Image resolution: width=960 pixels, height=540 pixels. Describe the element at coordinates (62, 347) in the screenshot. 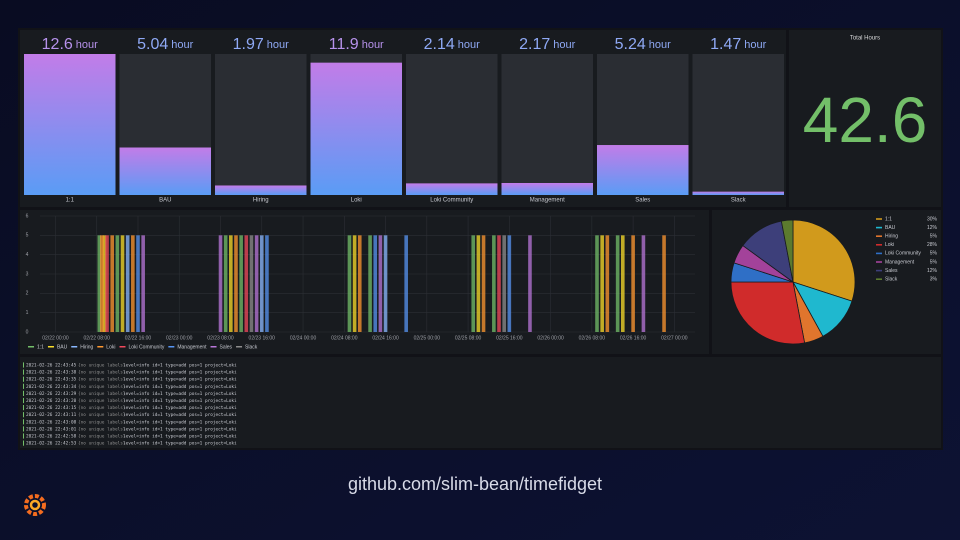

I see `legend-label: BAU` at that location.